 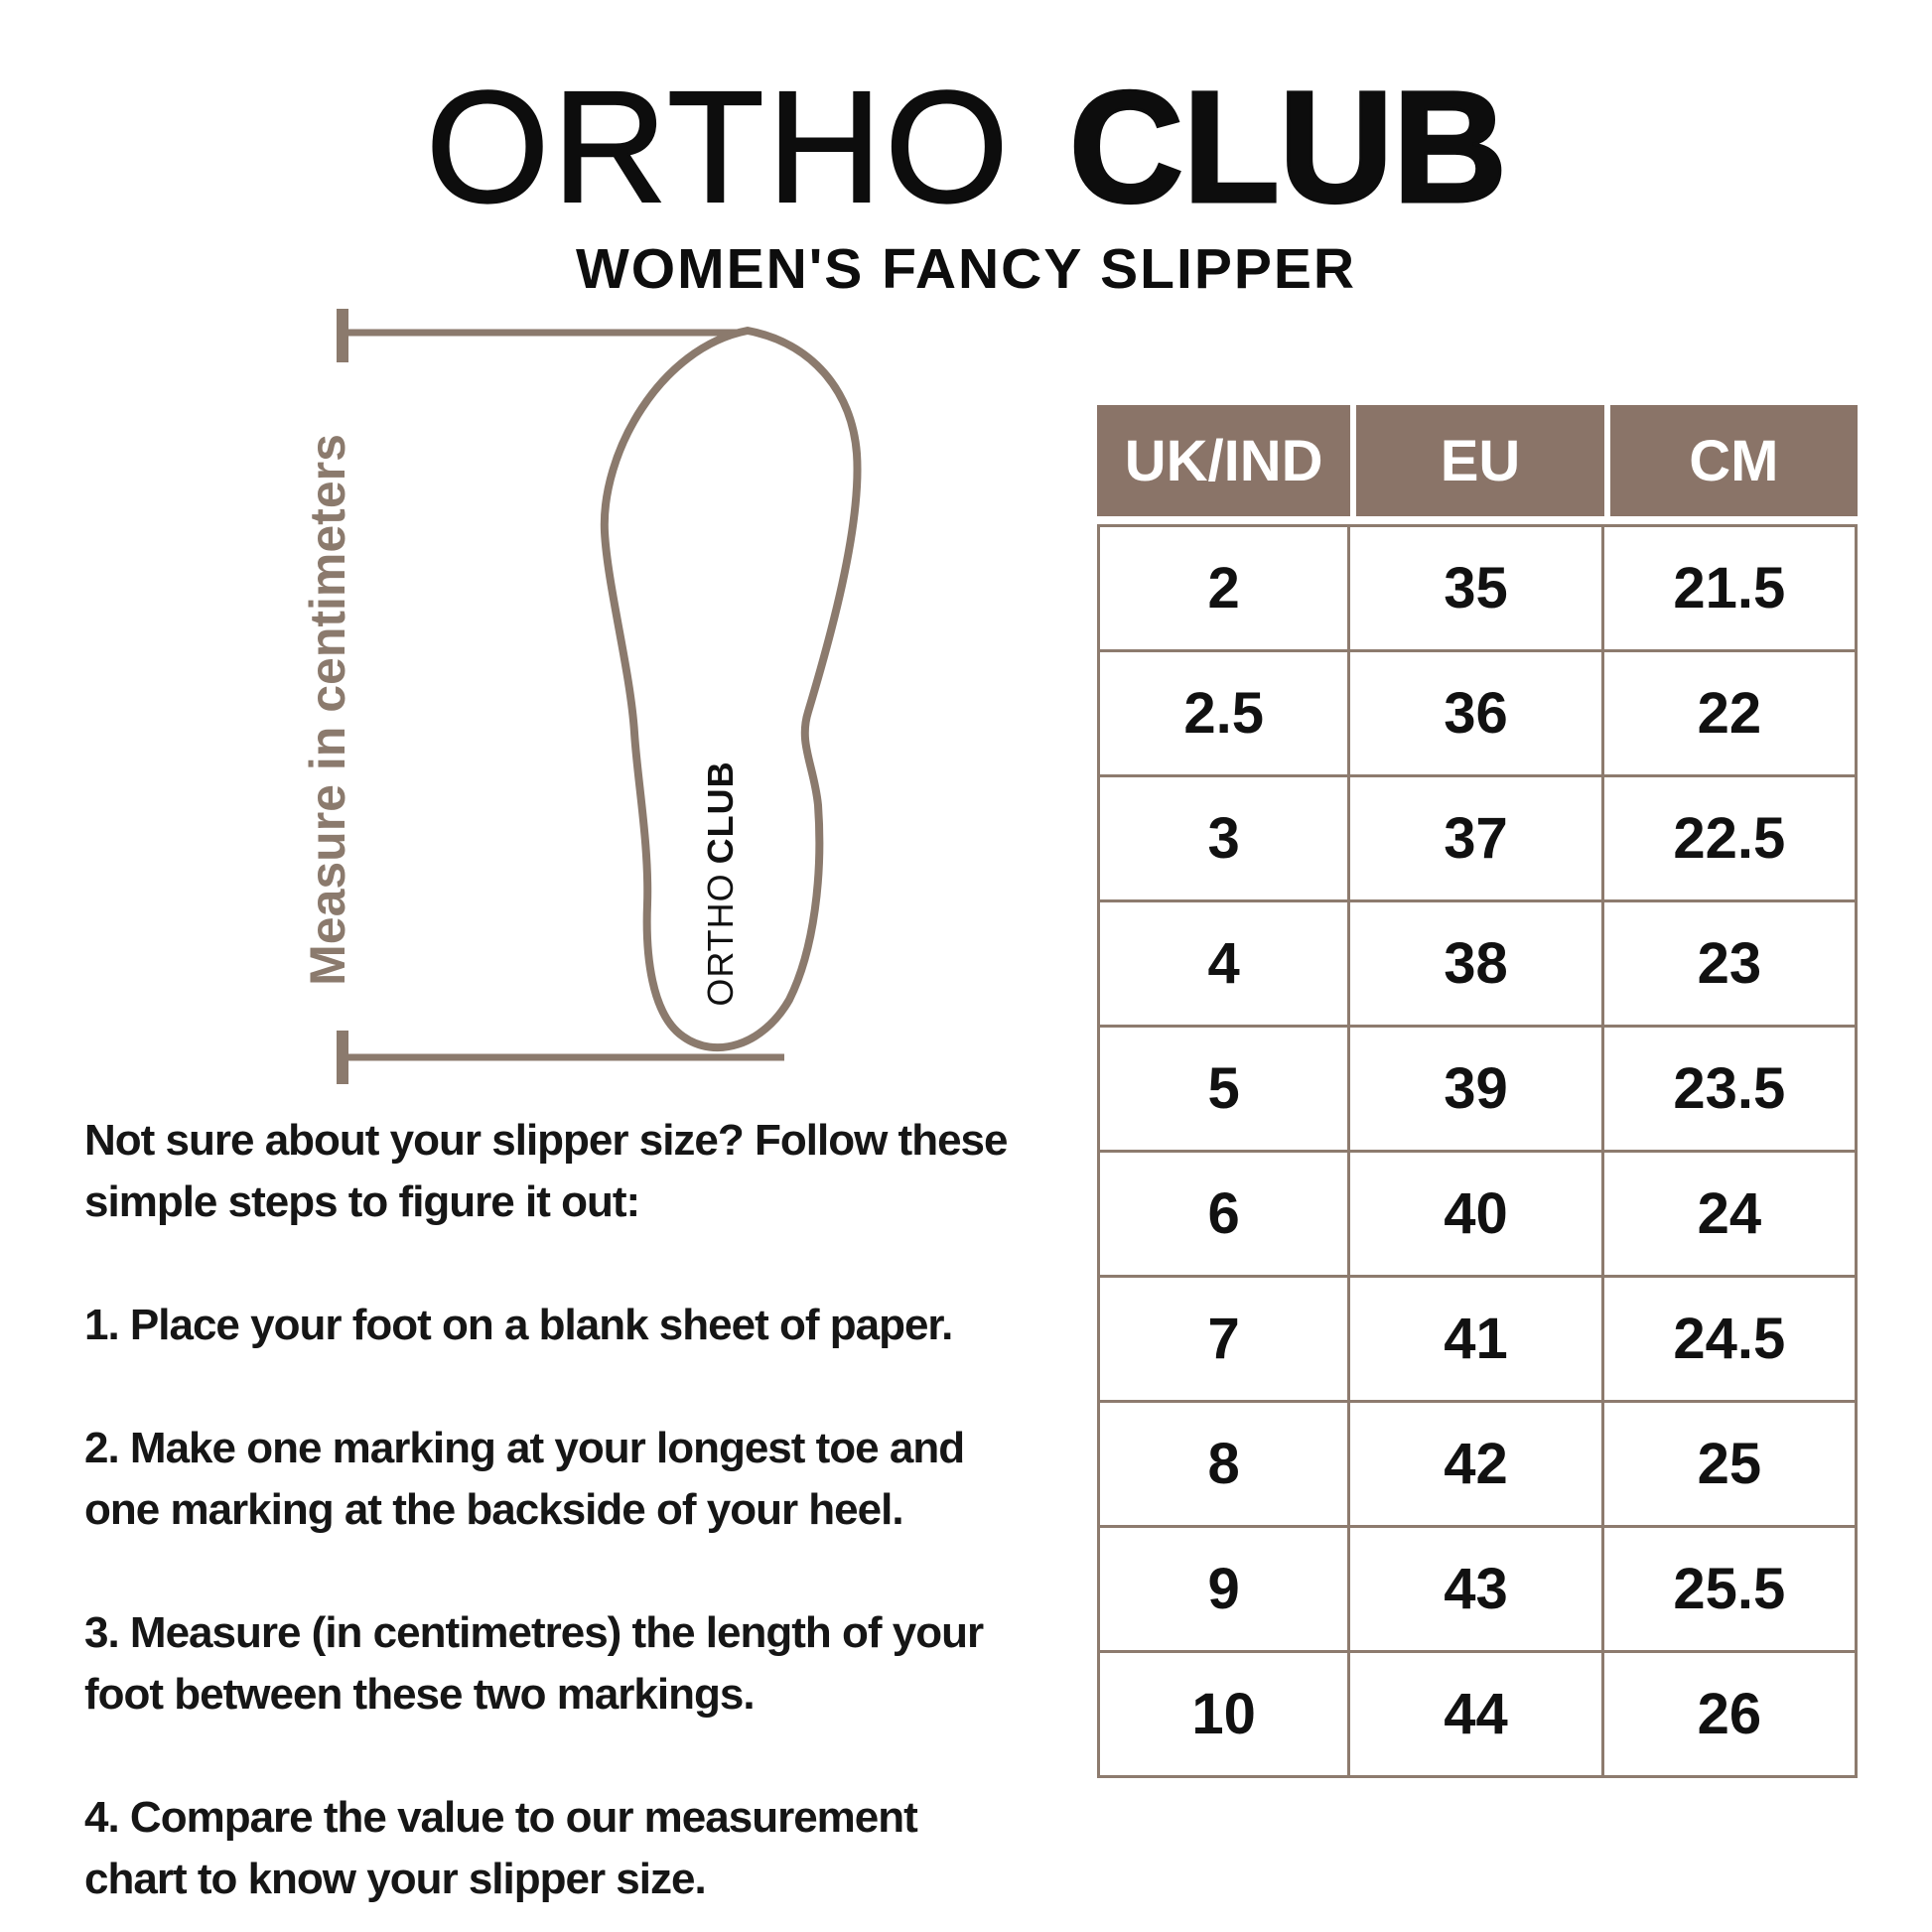 I want to click on insole-brand-bold: CLUB, so click(x=720, y=812).